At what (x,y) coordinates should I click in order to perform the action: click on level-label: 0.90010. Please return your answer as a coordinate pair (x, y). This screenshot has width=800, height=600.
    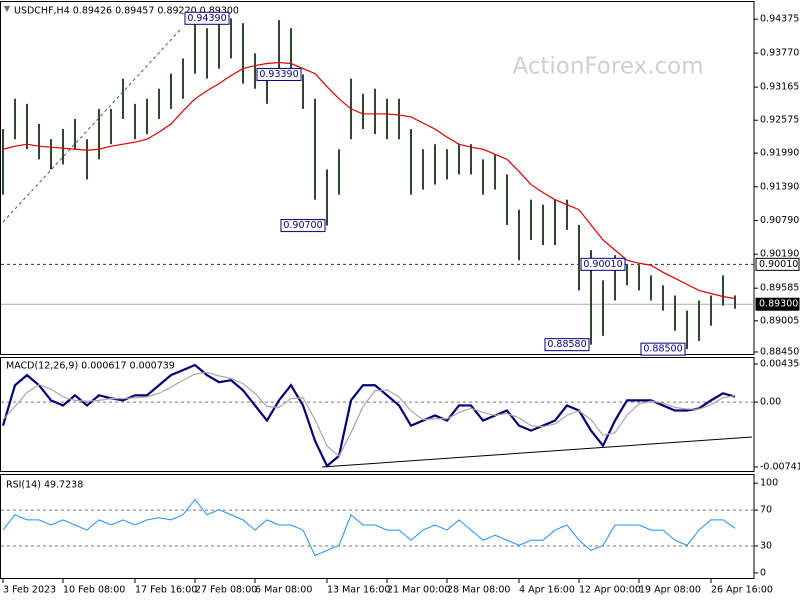
    Looking at the image, I should click on (778, 264).